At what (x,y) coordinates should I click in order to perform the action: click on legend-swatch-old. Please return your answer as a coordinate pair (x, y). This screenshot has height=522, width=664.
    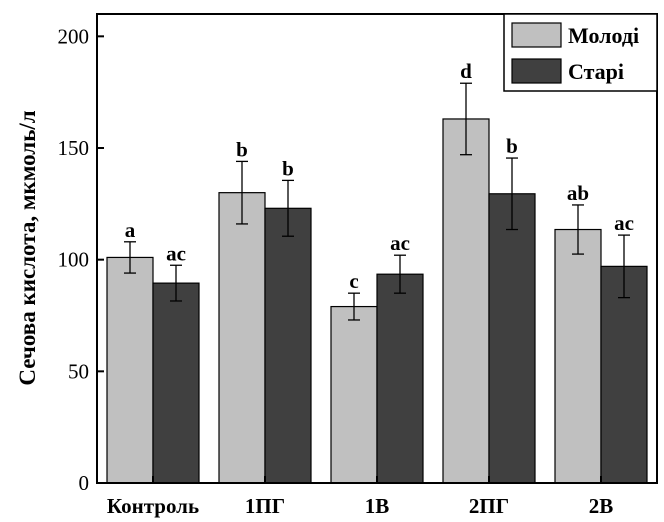
    Looking at the image, I should click on (536, 71).